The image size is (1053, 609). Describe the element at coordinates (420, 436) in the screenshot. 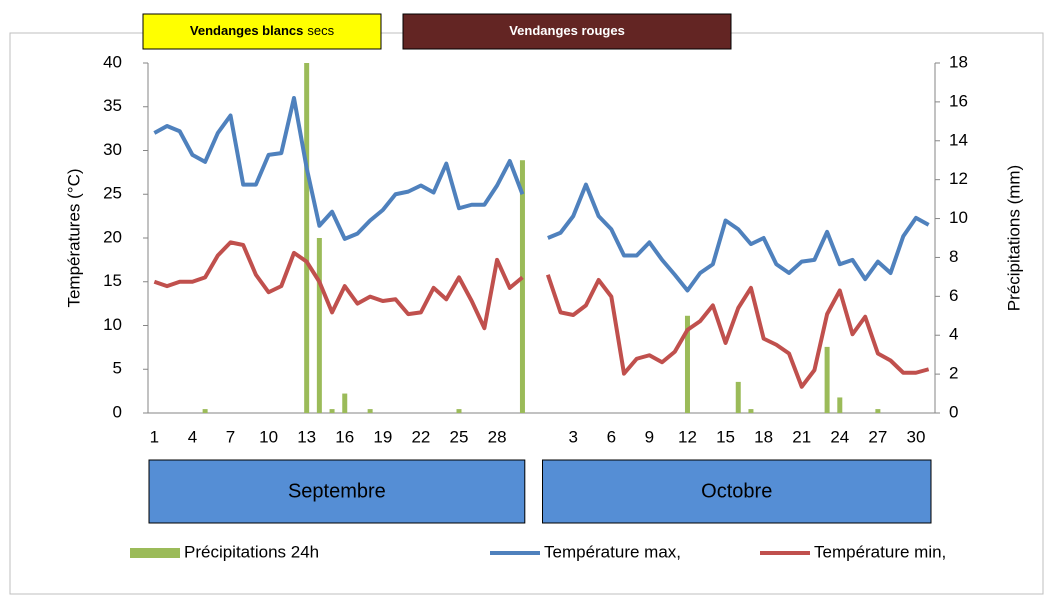

I see `x-tick-label: 22` at that location.